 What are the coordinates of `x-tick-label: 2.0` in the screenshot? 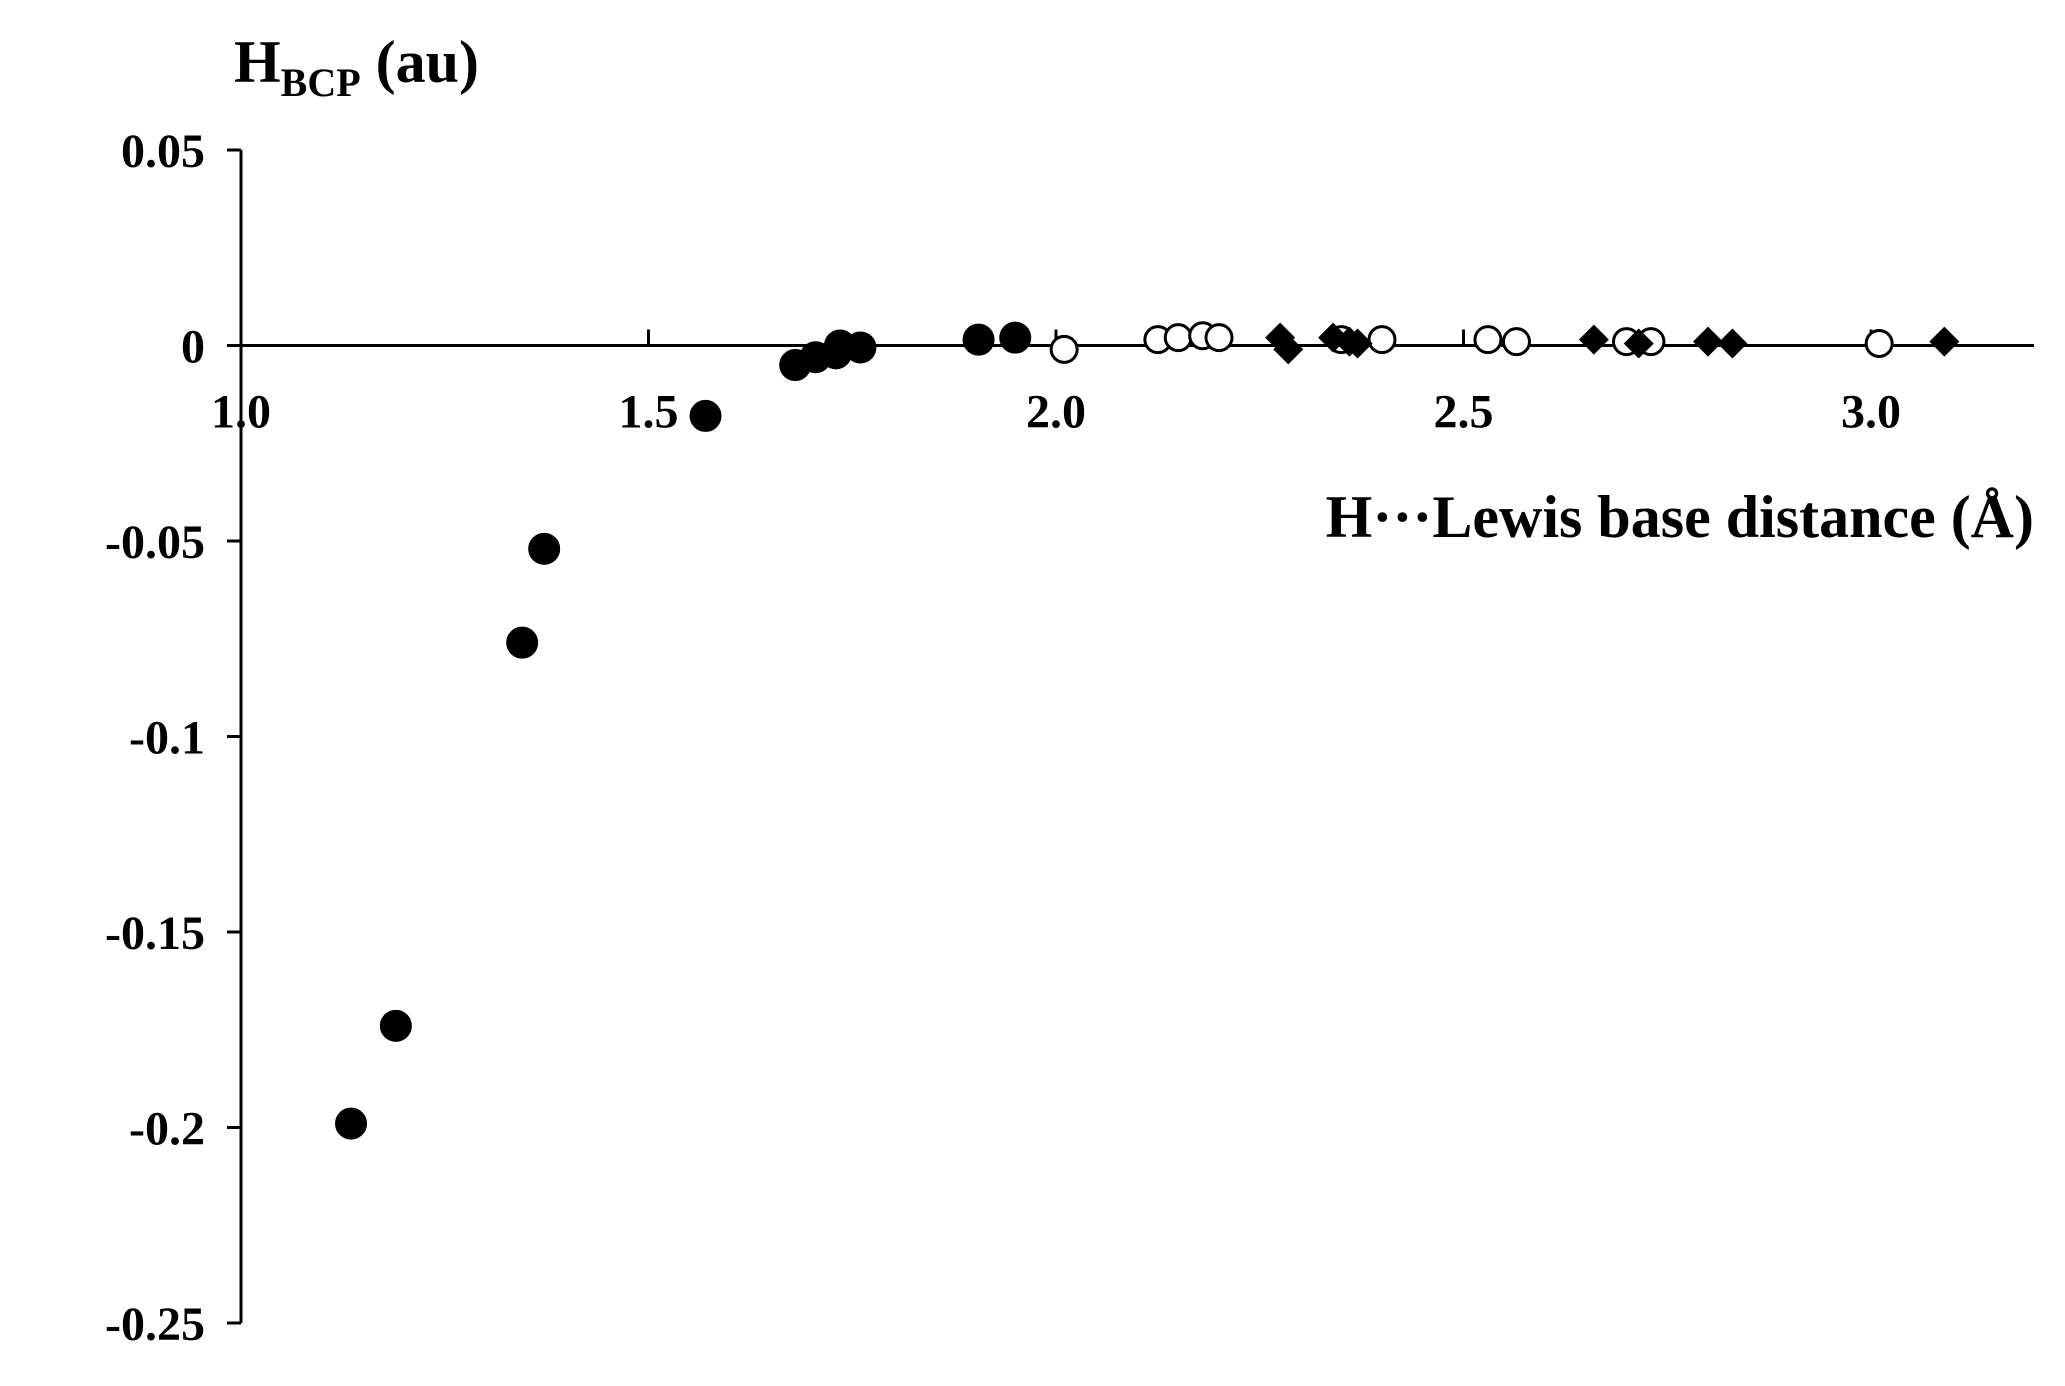 It's located at (1056, 412).